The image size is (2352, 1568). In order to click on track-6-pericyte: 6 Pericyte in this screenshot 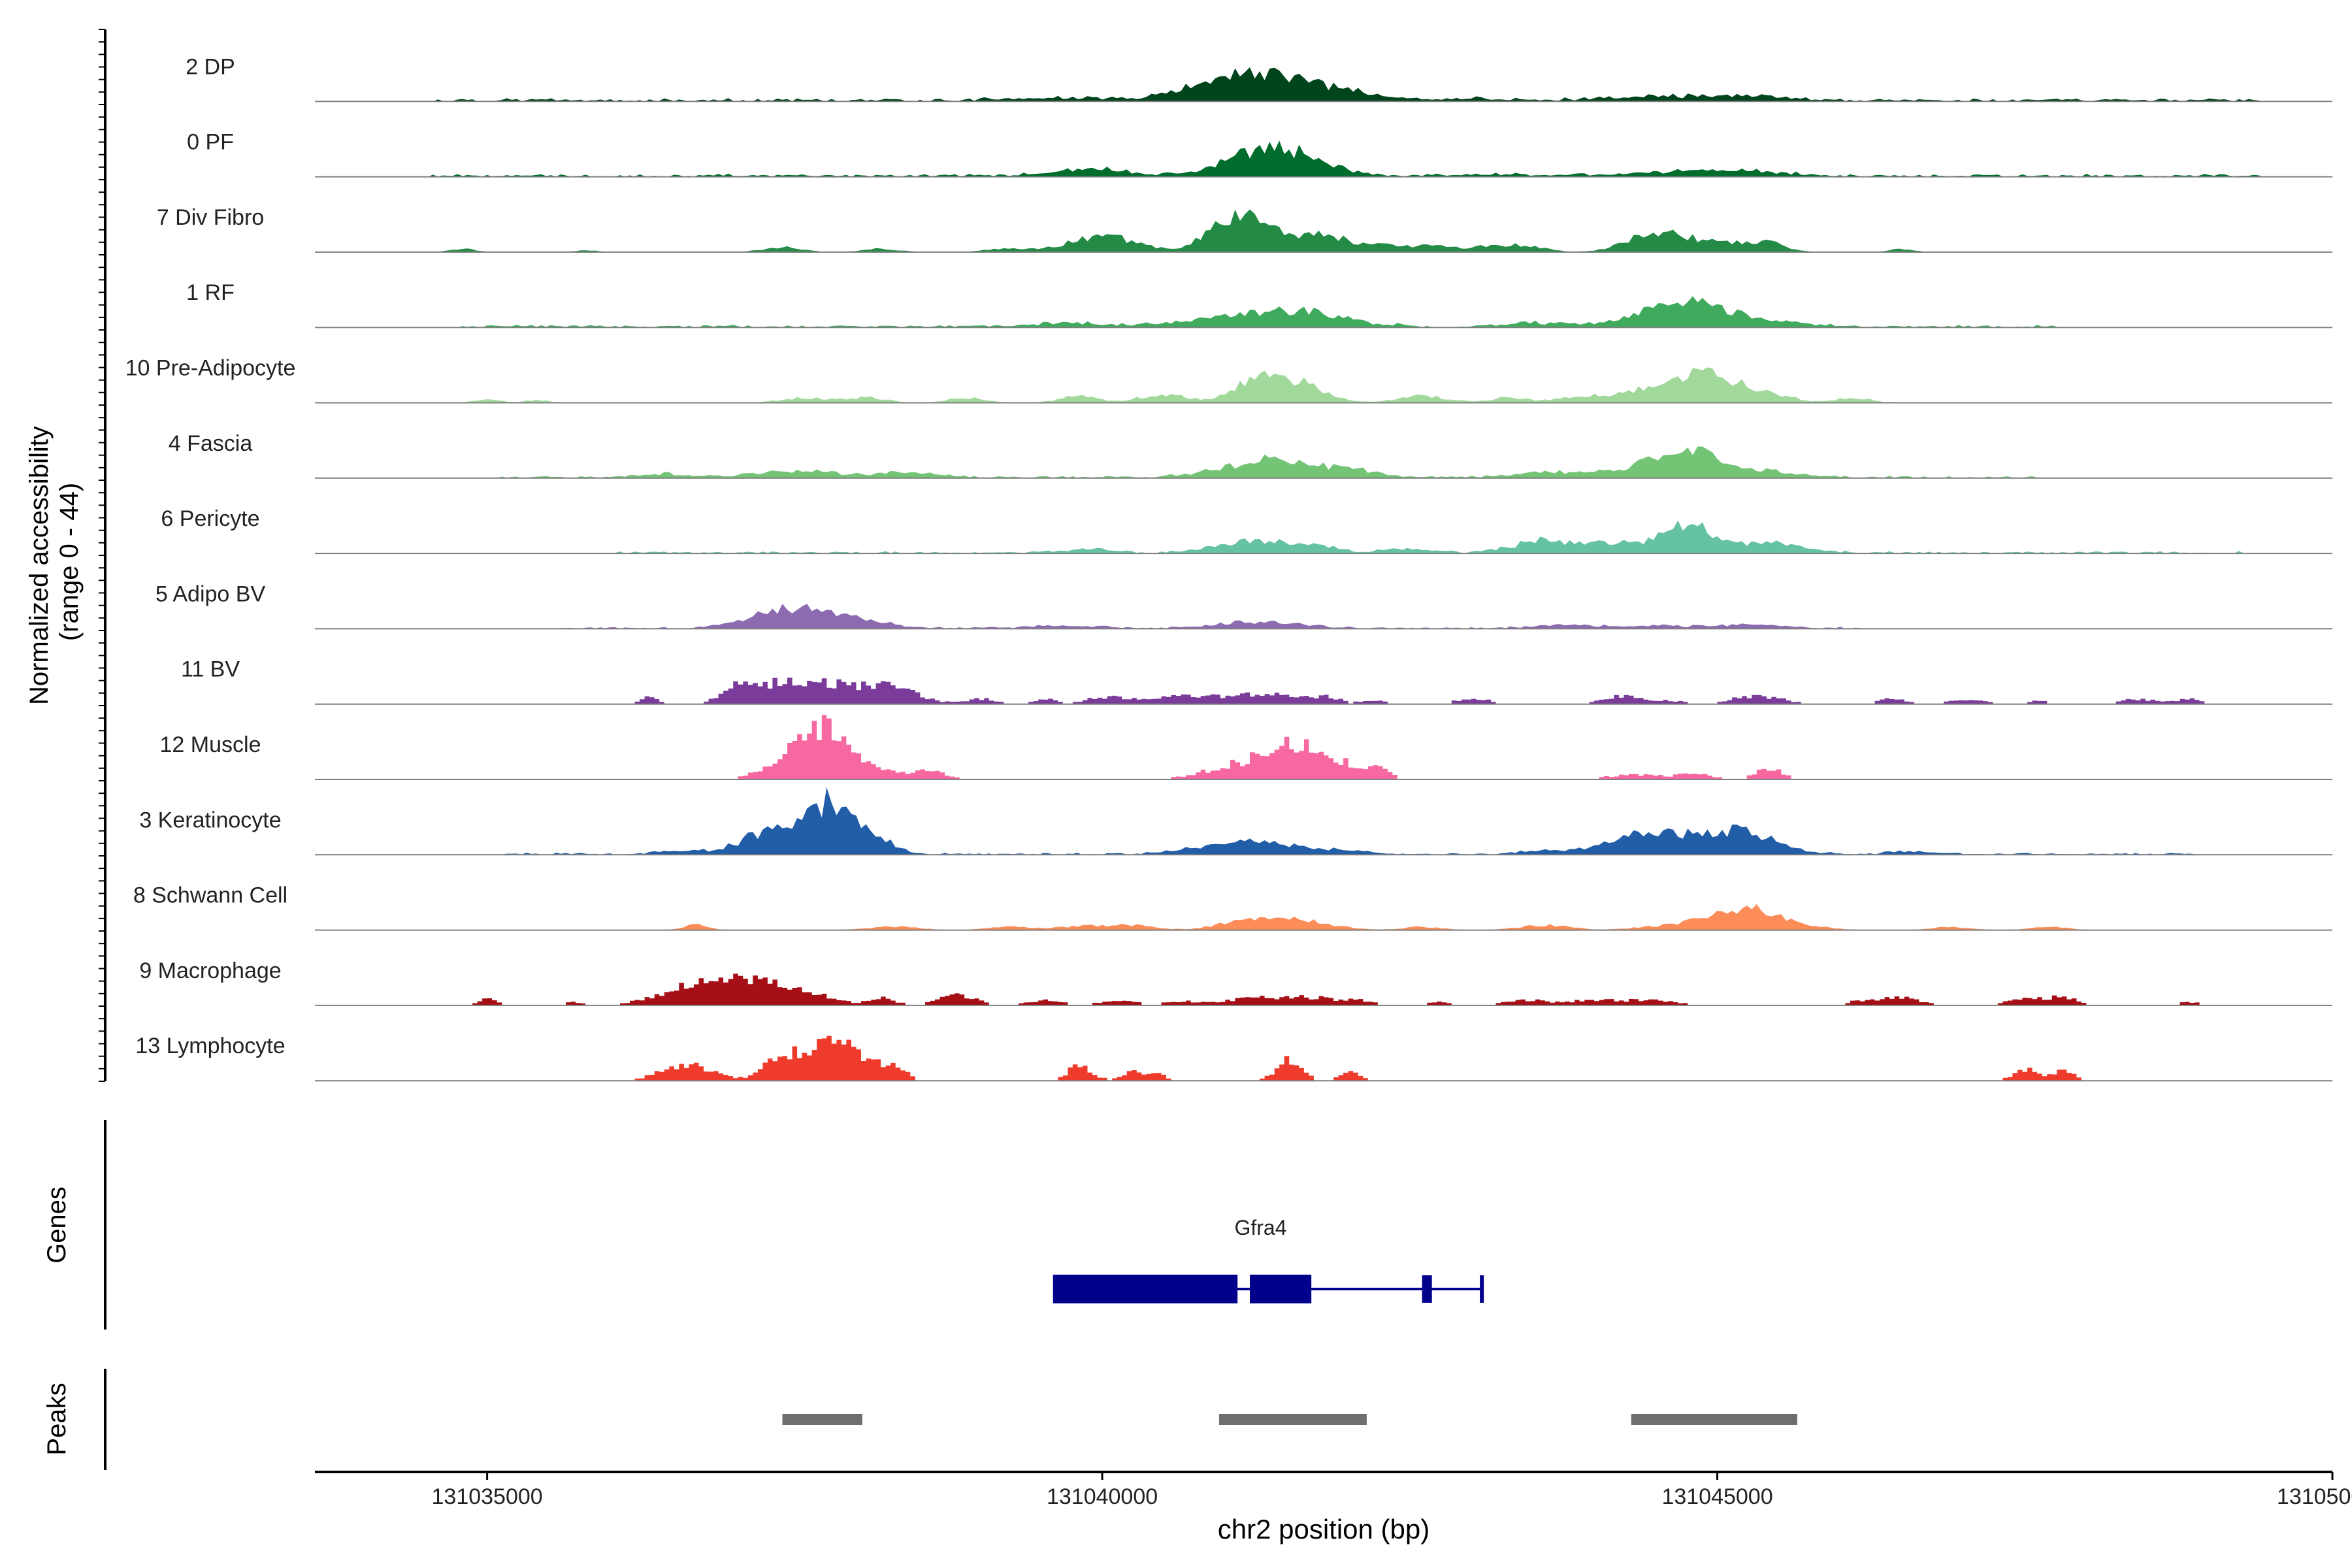, I will do `click(1246, 530)`.